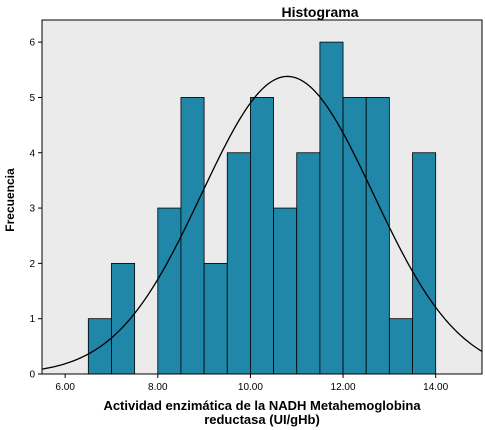  Describe the element at coordinates (35, 209) in the screenshot. I see `y-axis: 0 1 2 3 4 5 6` at that location.